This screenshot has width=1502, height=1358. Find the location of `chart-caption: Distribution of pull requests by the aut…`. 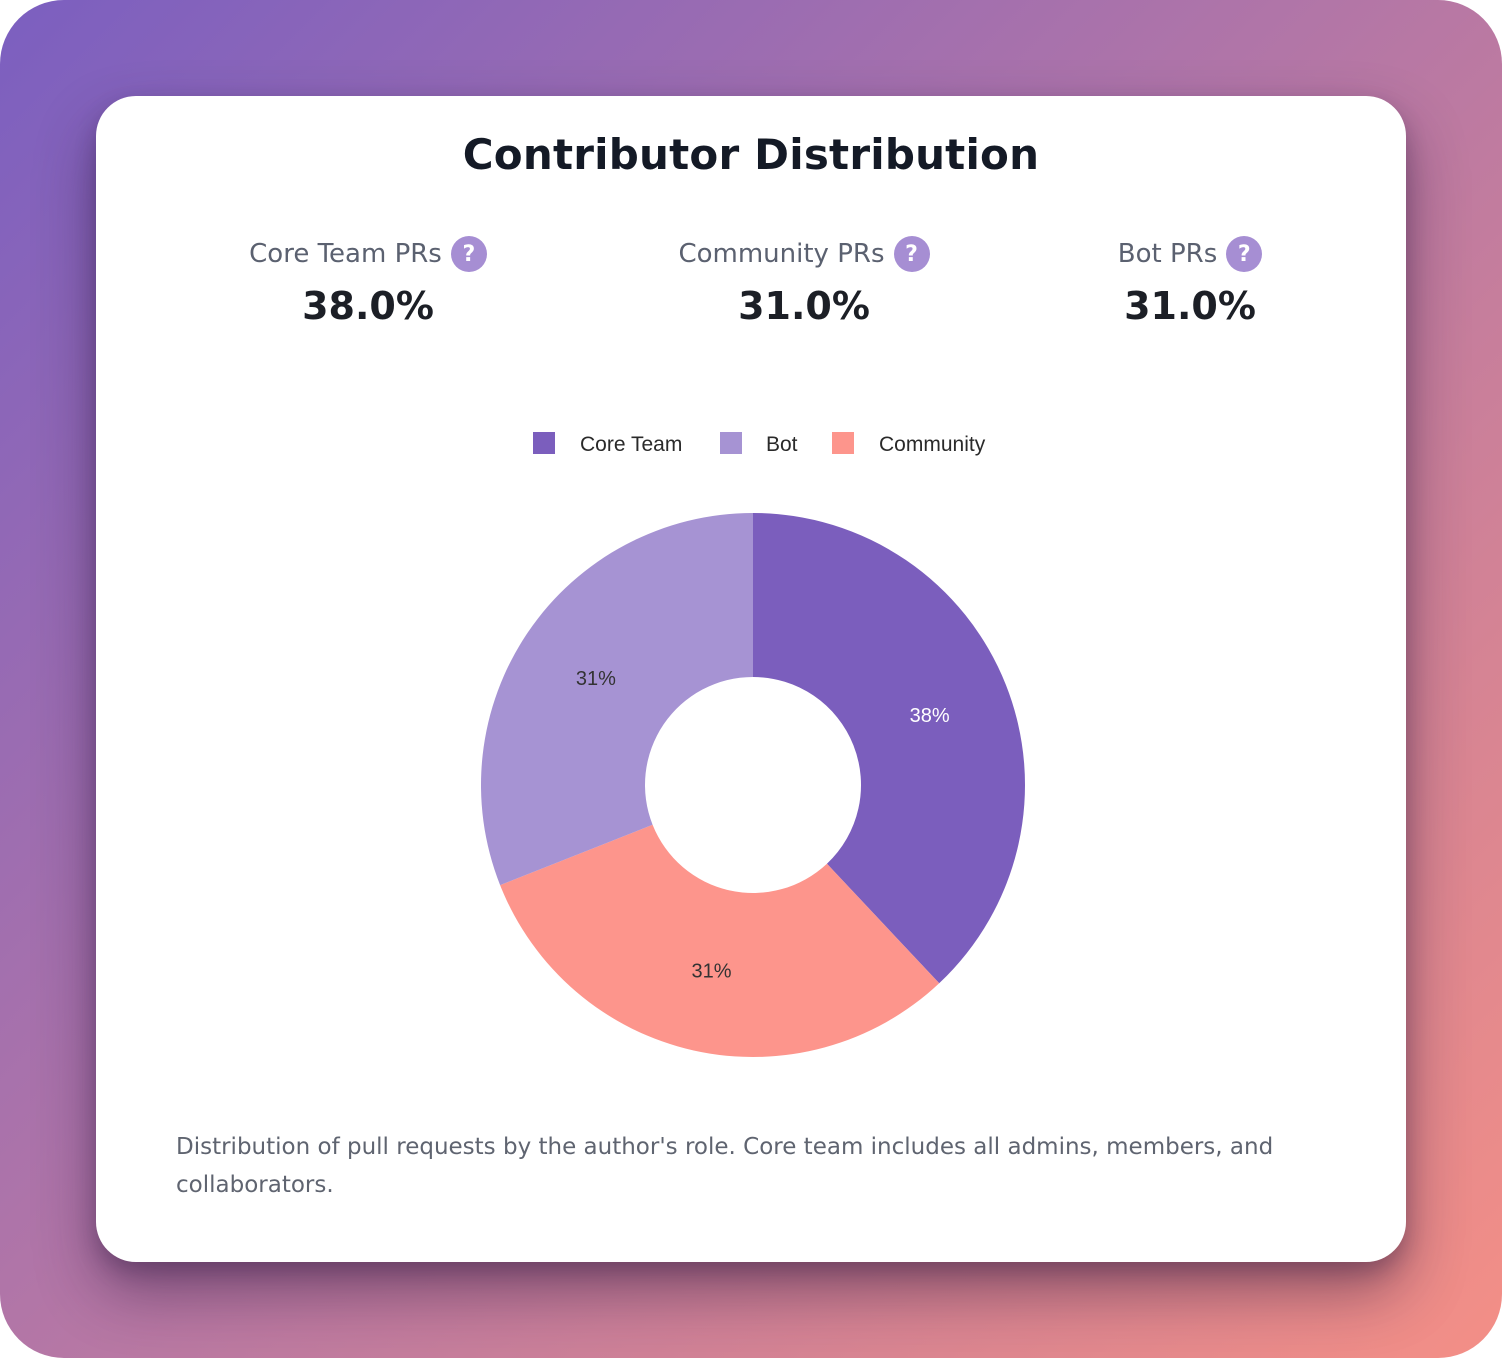

chart-caption: Distribution of pull requests by the aut… is located at coordinates (725, 1166).